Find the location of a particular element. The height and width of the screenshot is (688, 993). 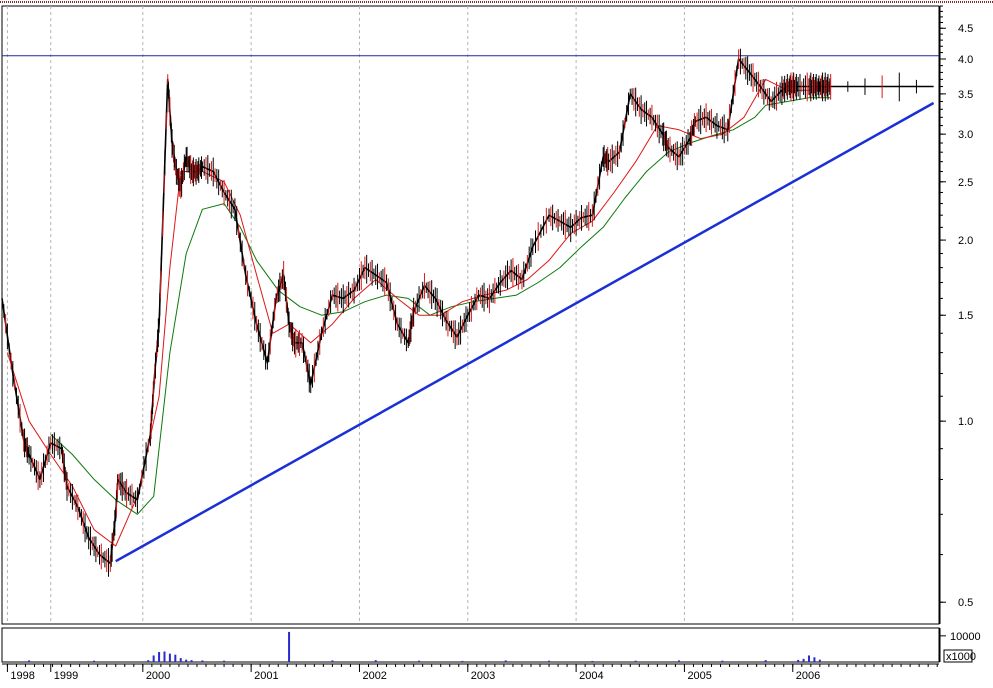

time-tick-label: 2002 is located at coordinates (374, 676).